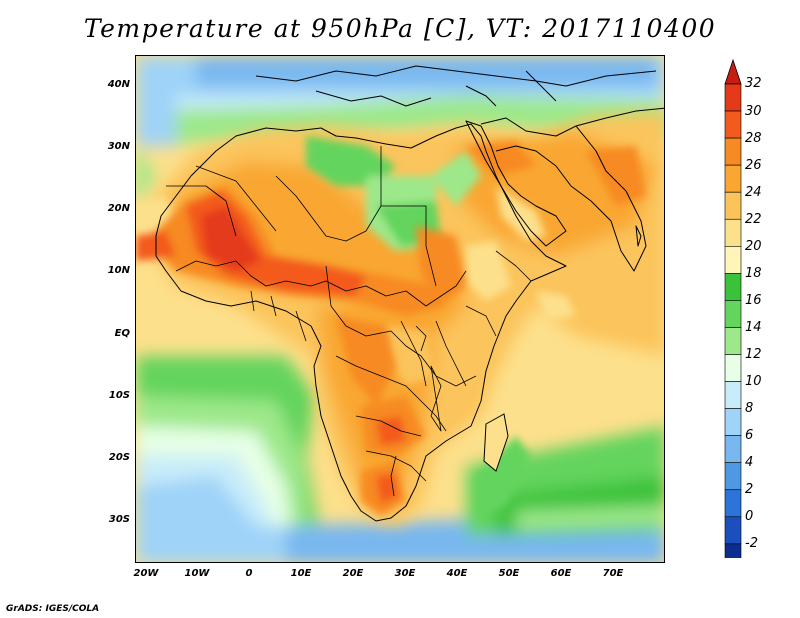  Describe the element at coordinates (753, 354) in the screenshot. I see `legend-label: 12` at that location.